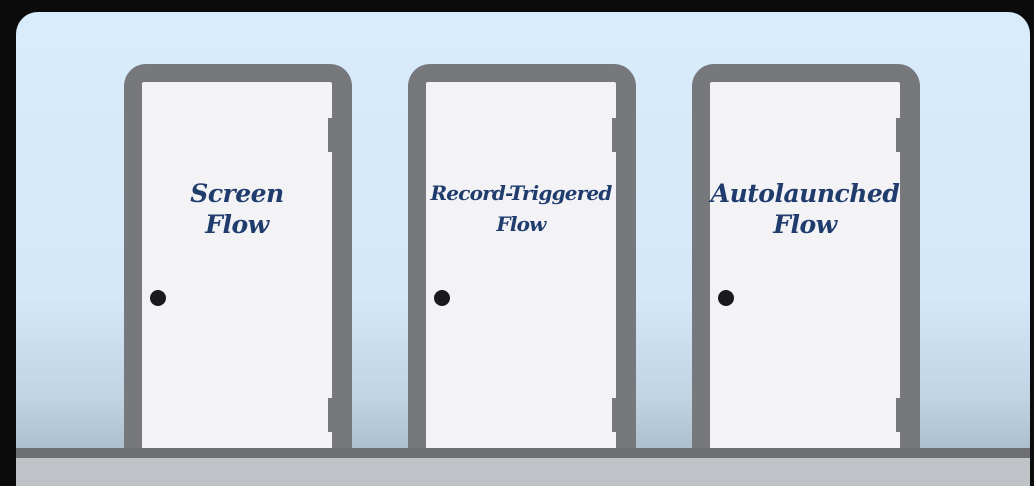  I want to click on door-label: Autolaunched Flow, so click(805, 209).